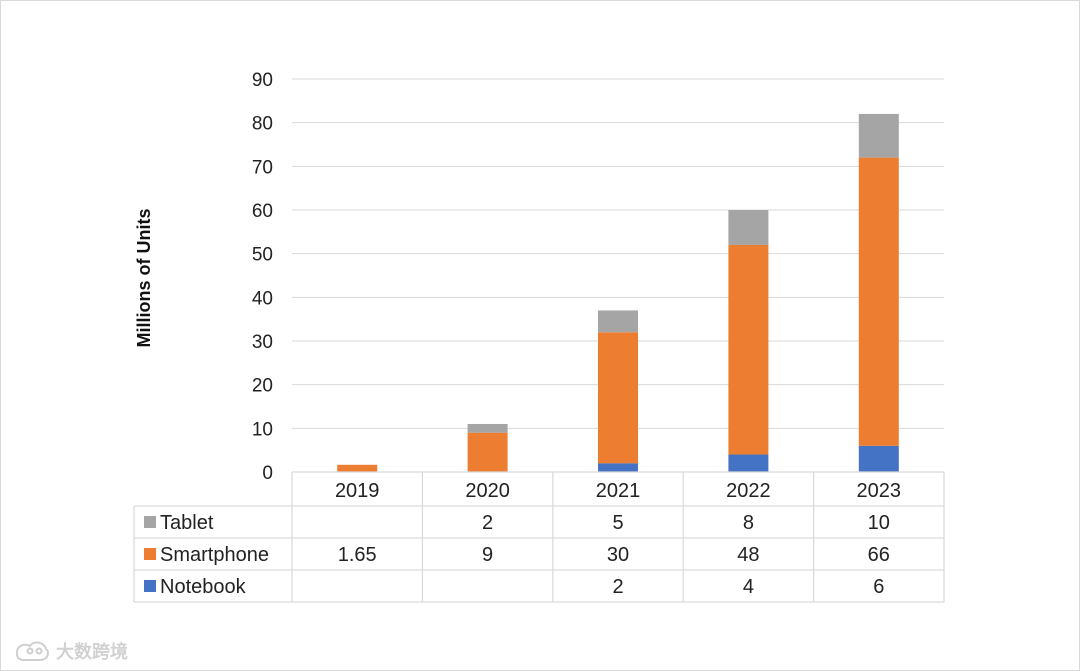  I want to click on y-tick-label: 50, so click(262, 255).